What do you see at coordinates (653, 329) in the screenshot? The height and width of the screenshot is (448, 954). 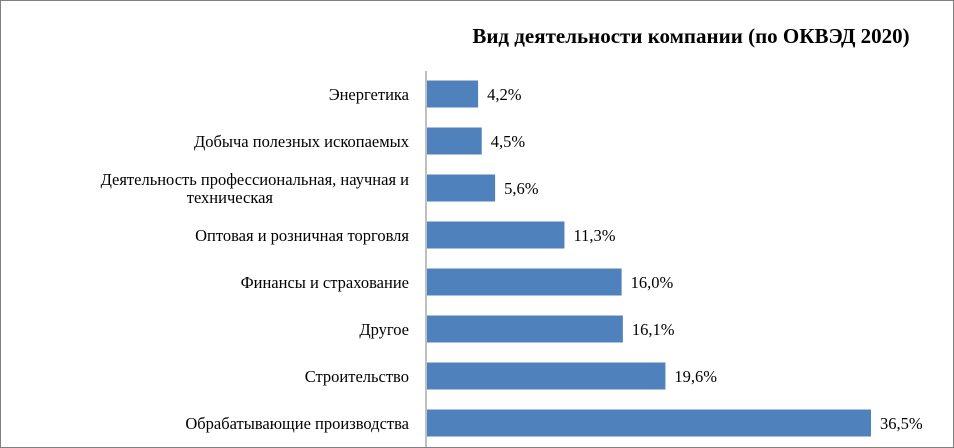 I see `data-label: 16,1%` at bounding box center [653, 329].